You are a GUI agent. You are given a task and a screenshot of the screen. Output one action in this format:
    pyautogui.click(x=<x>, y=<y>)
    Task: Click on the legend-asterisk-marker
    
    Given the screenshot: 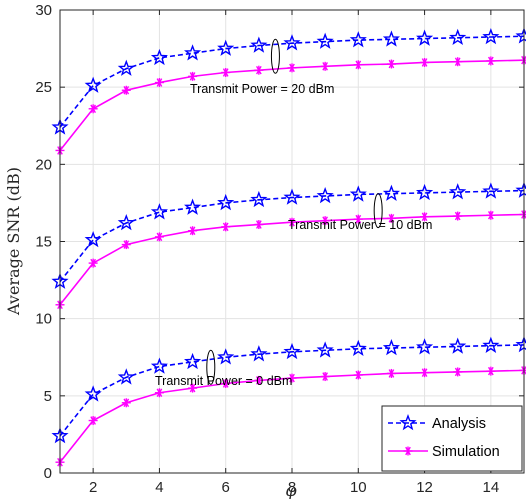 What is the action you would take?
    pyautogui.click(x=408, y=451)
    